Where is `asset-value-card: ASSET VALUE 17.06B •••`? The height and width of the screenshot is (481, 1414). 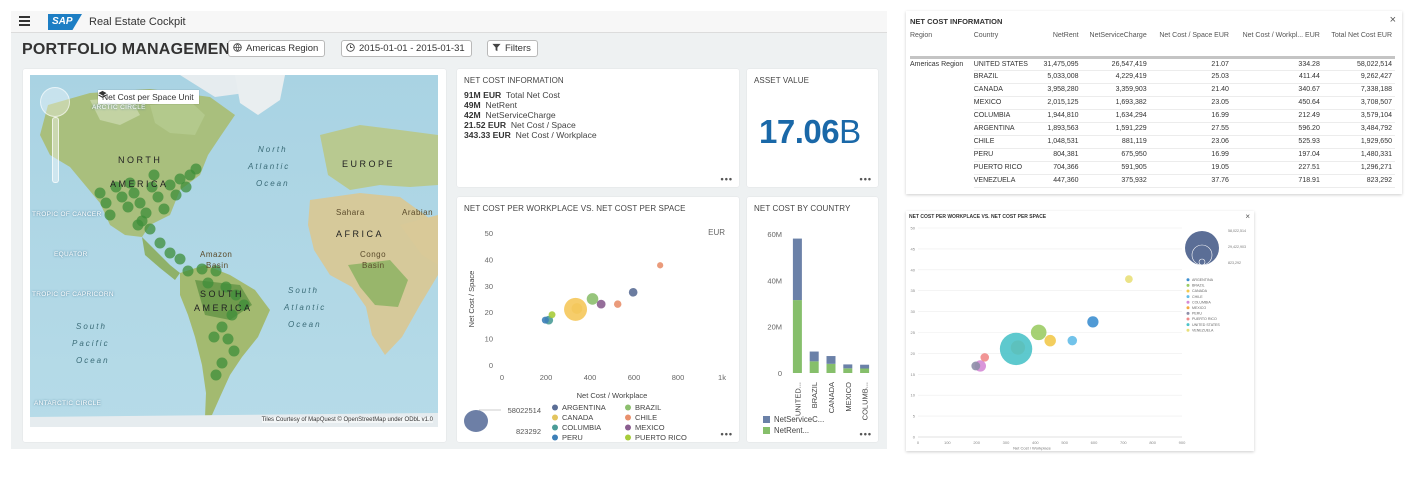 asset-value-card: ASSET VALUE 17.06B ••• is located at coordinates (812, 128).